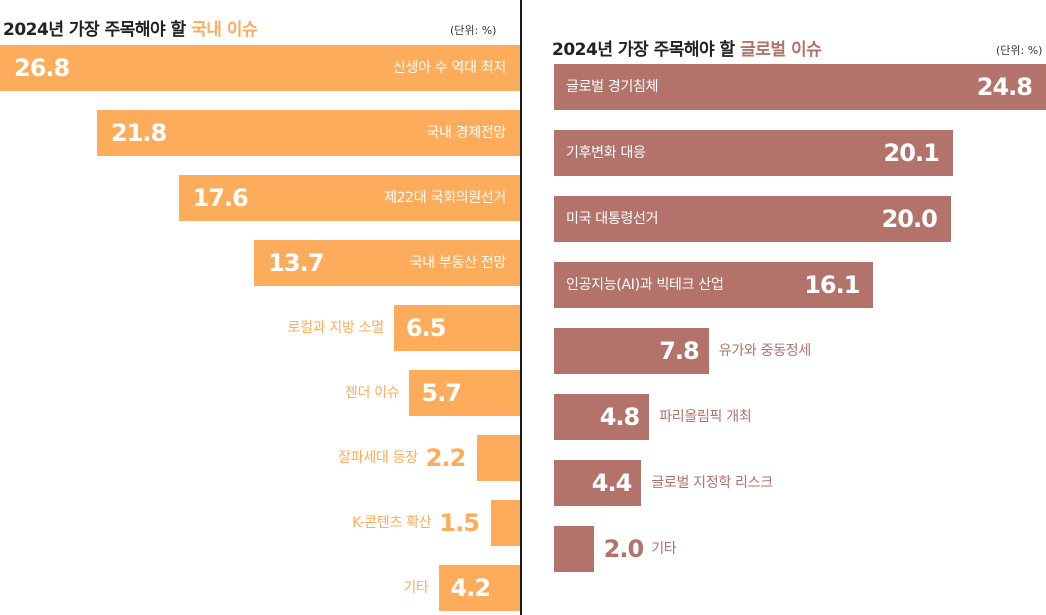 The height and width of the screenshot is (615, 1046). I want to click on domestic-value-label-5: 5.7, so click(441, 393).